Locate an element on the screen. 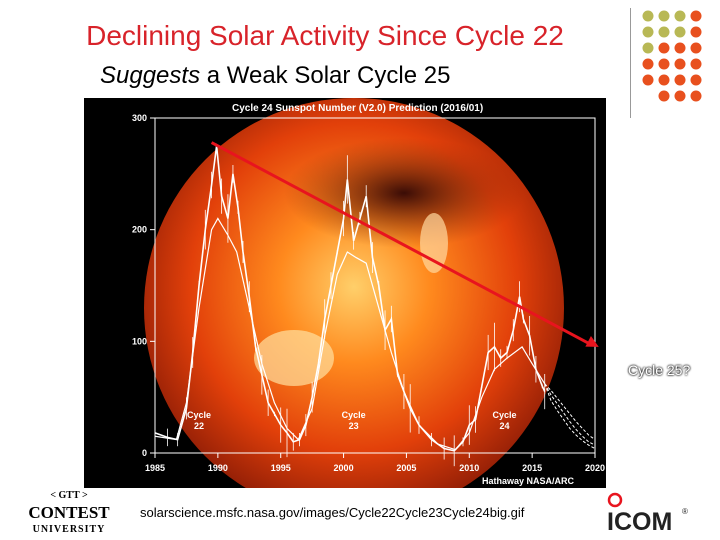 The width and height of the screenshot is (720, 540). icom-registered: ® is located at coordinates (685, 511).